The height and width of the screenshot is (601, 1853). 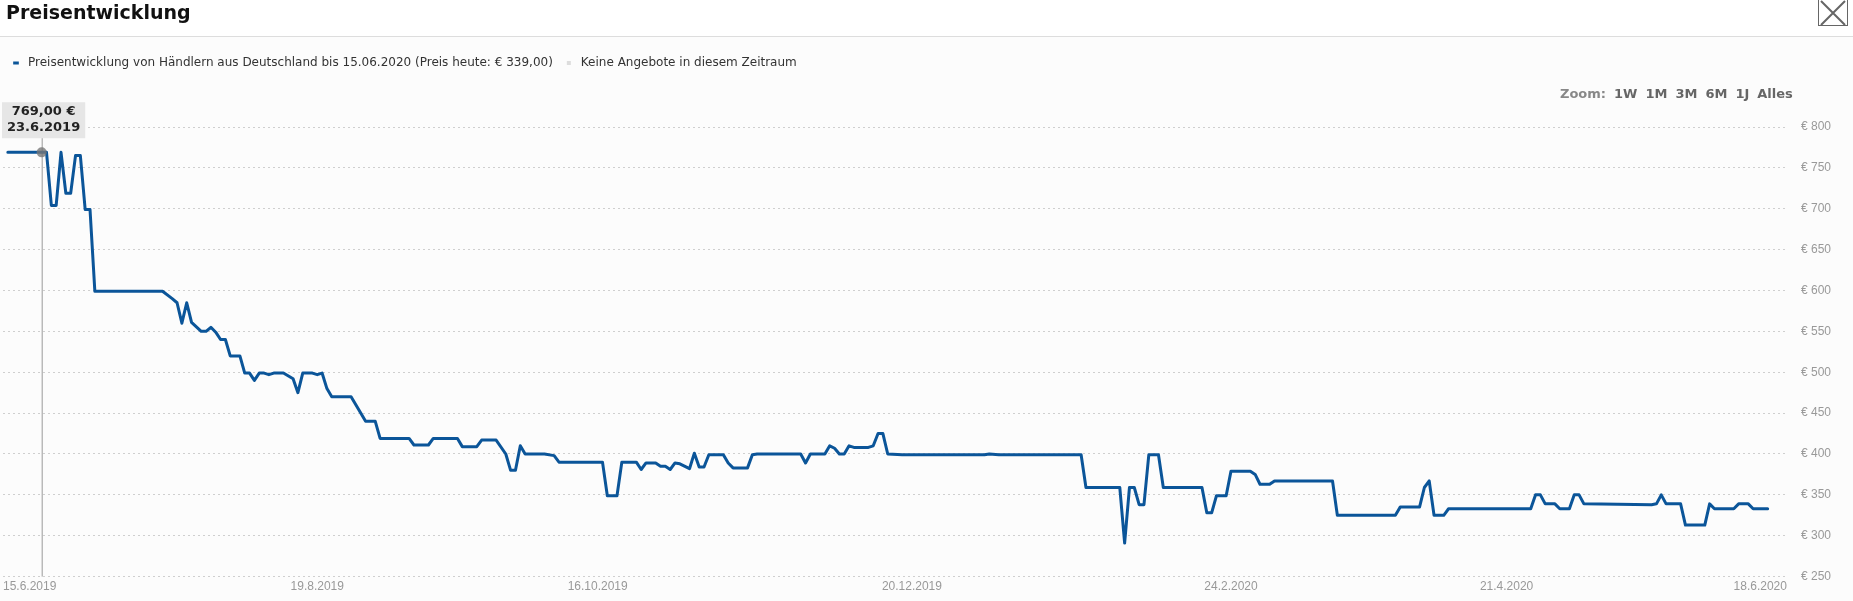 What do you see at coordinates (598, 586) in the screenshot?
I see `x-tick-label: 16.10.2019` at bounding box center [598, 586].